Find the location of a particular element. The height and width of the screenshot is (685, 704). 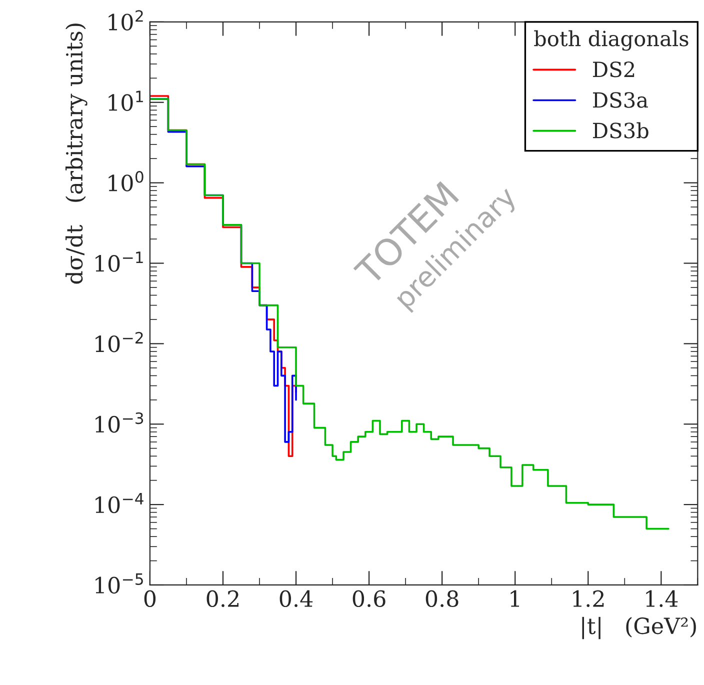

x-tick-label: 0.4 is located at coordinates (296, 599).